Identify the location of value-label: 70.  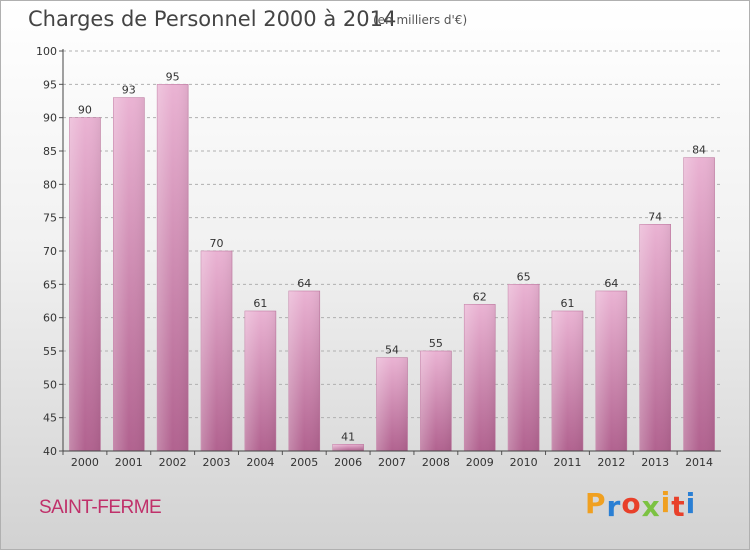
(217, 243).